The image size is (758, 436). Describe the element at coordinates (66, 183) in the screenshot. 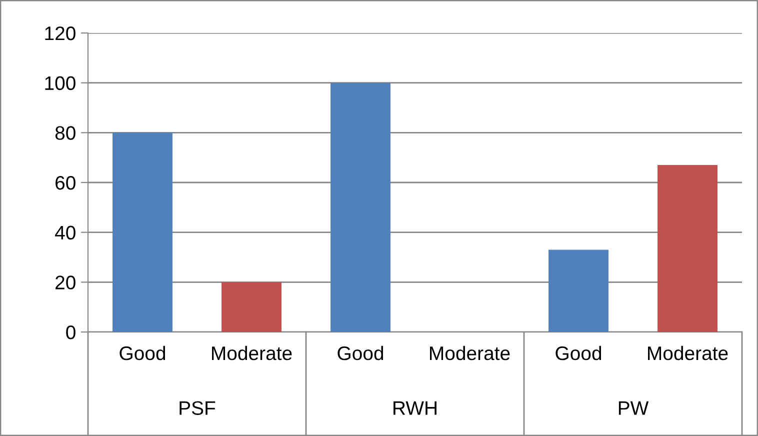

I see `y-tick-label: 60` at that location.